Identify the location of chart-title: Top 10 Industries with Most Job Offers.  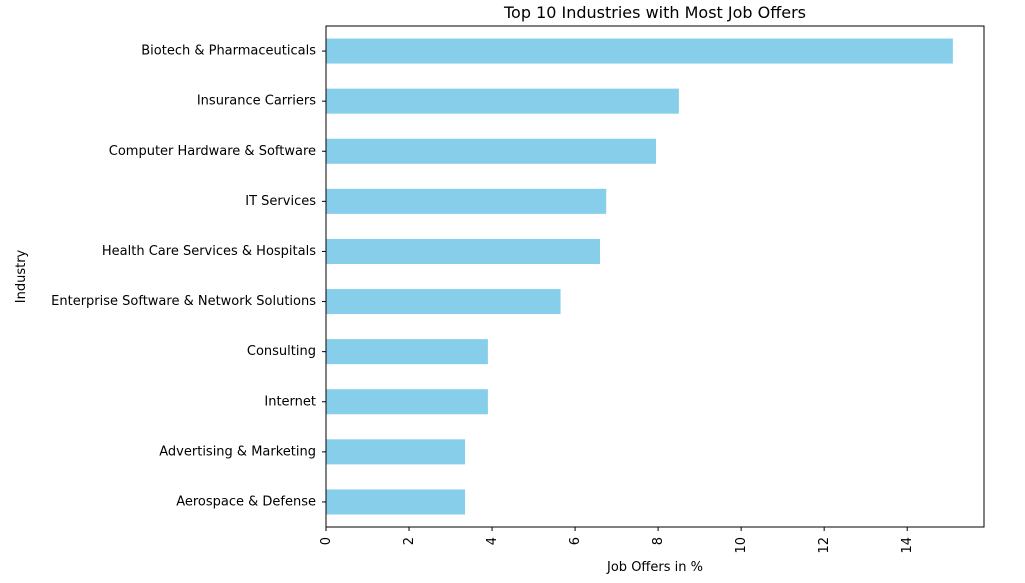
(654, 12).